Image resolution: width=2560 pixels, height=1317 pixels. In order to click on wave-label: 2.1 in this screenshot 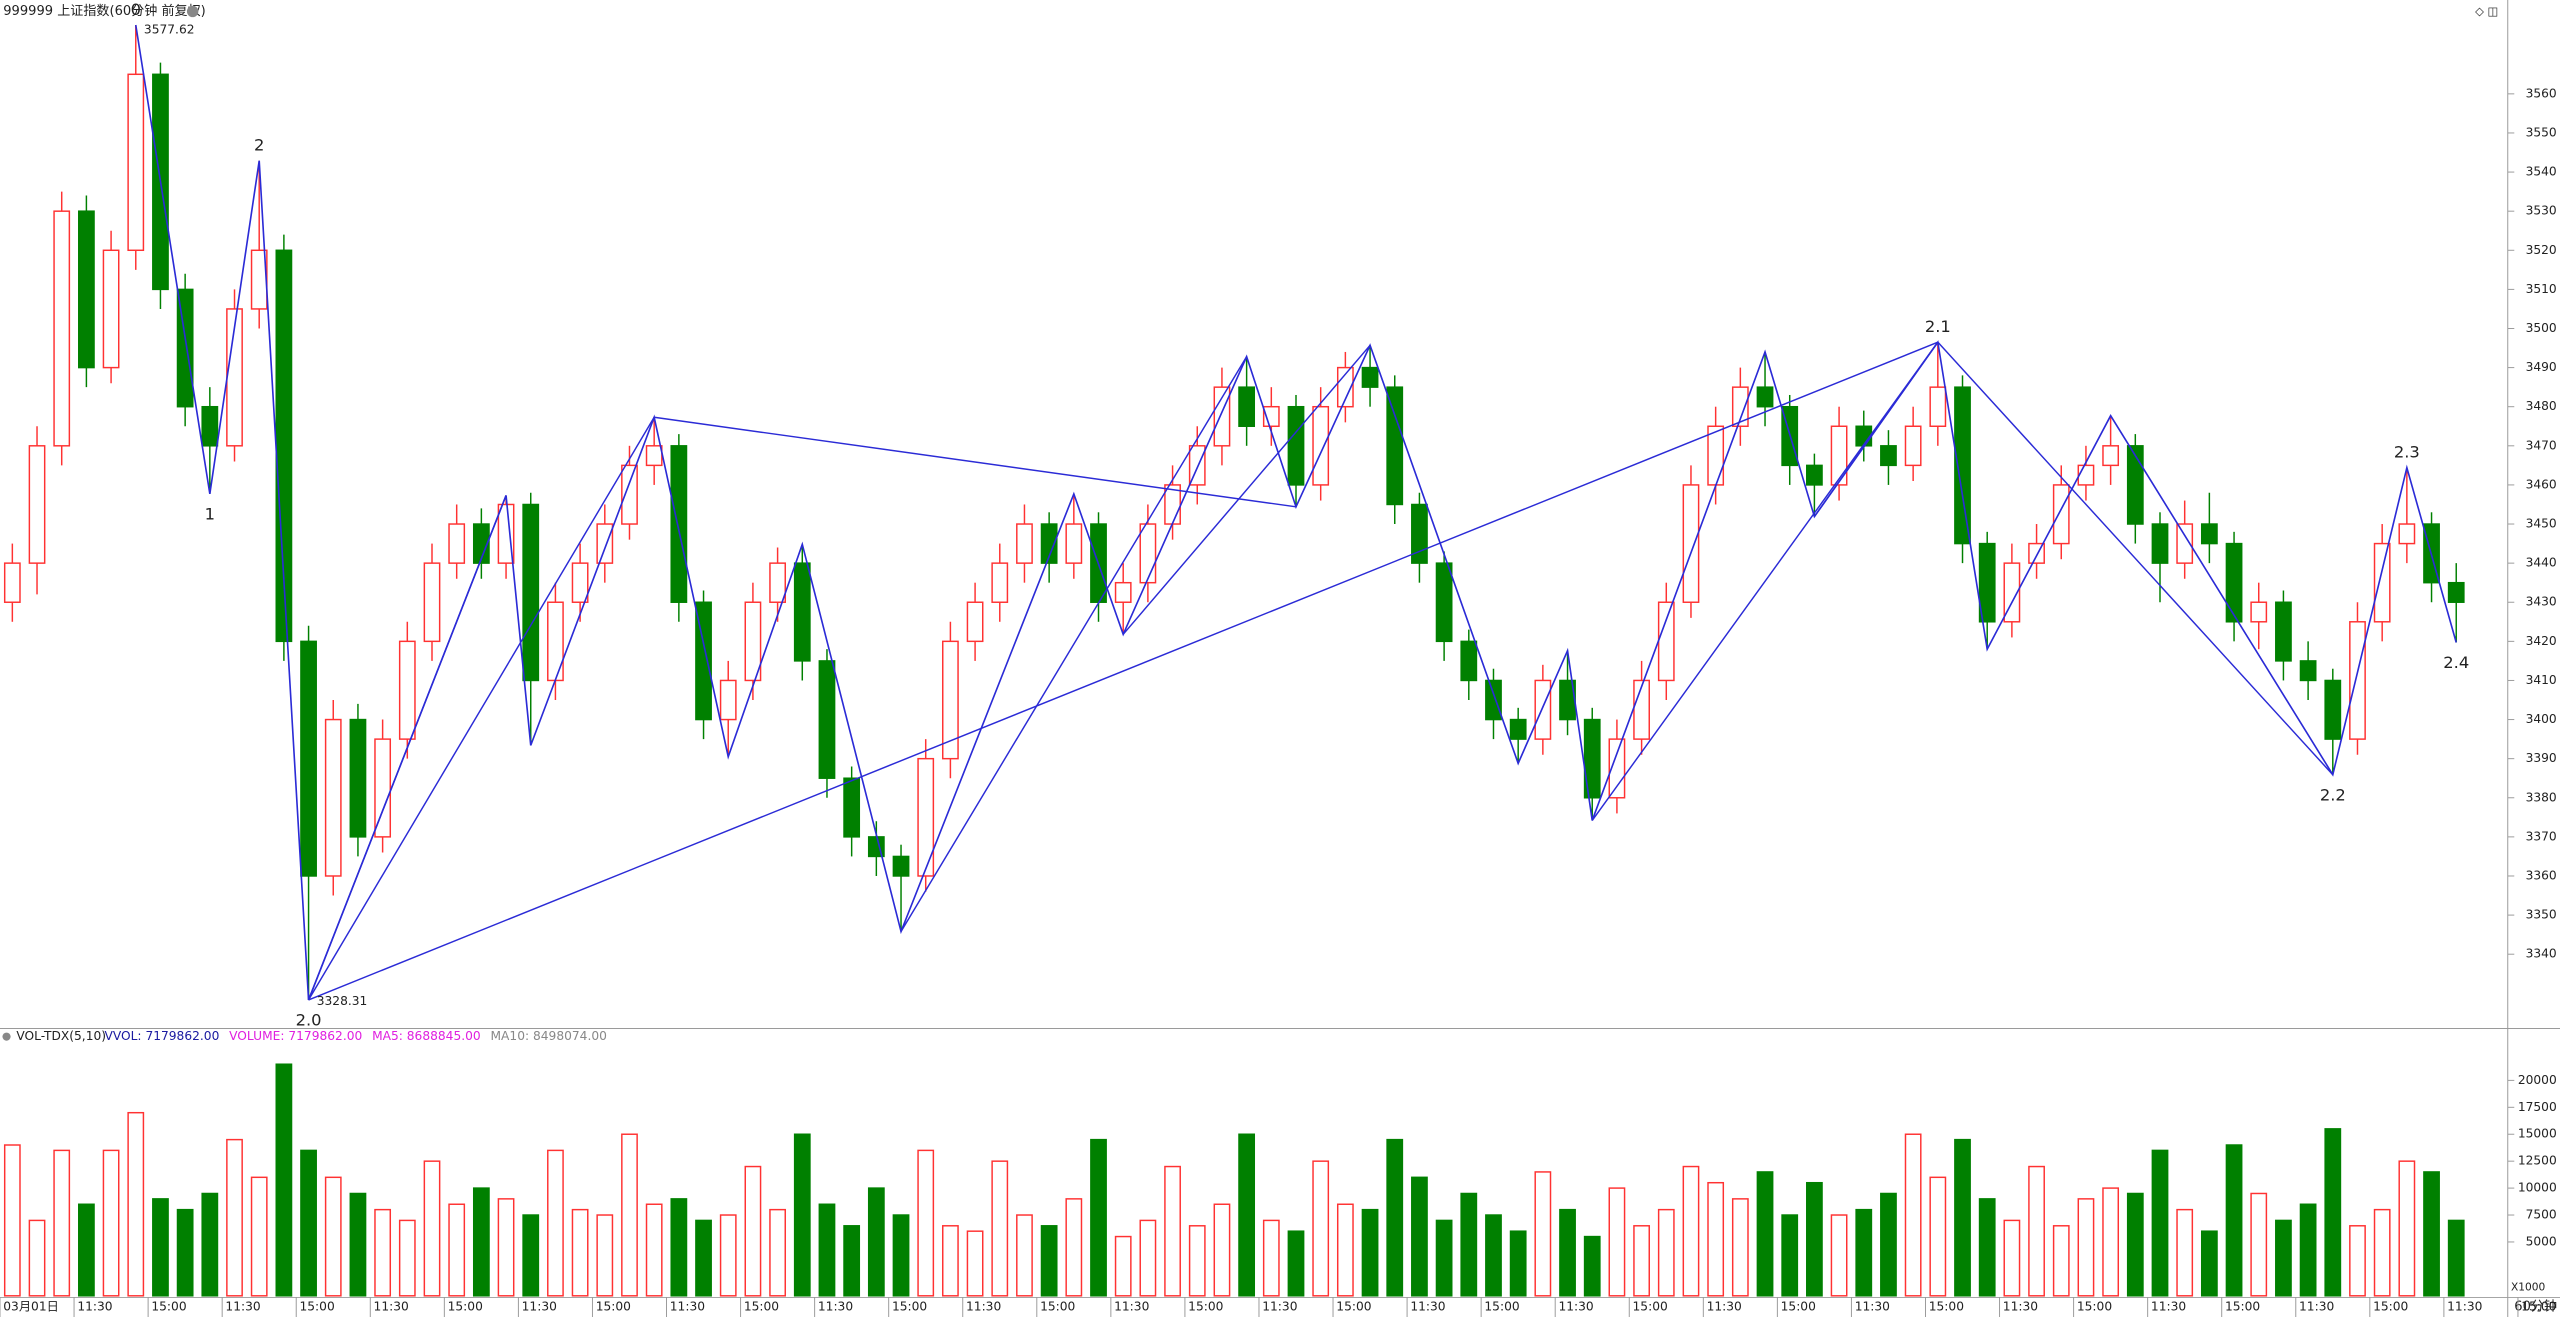, I will do `click(1938, 326)`.